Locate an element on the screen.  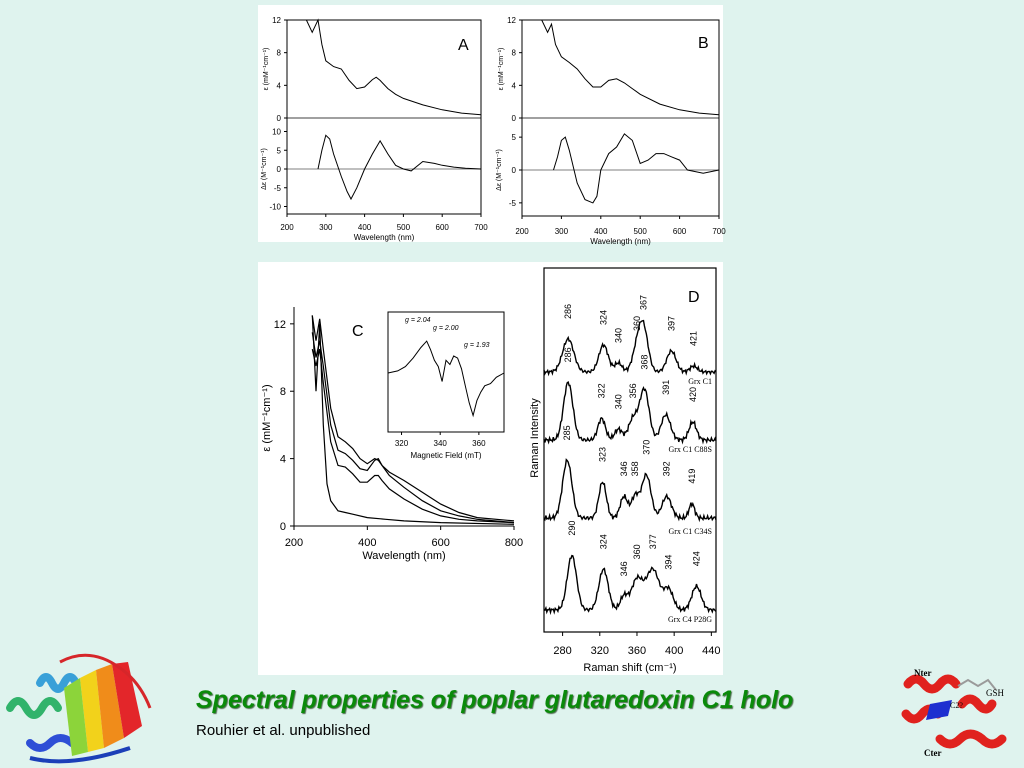
panel-d-ylabel: Raman Intensity is located at coordinates (535, 438).